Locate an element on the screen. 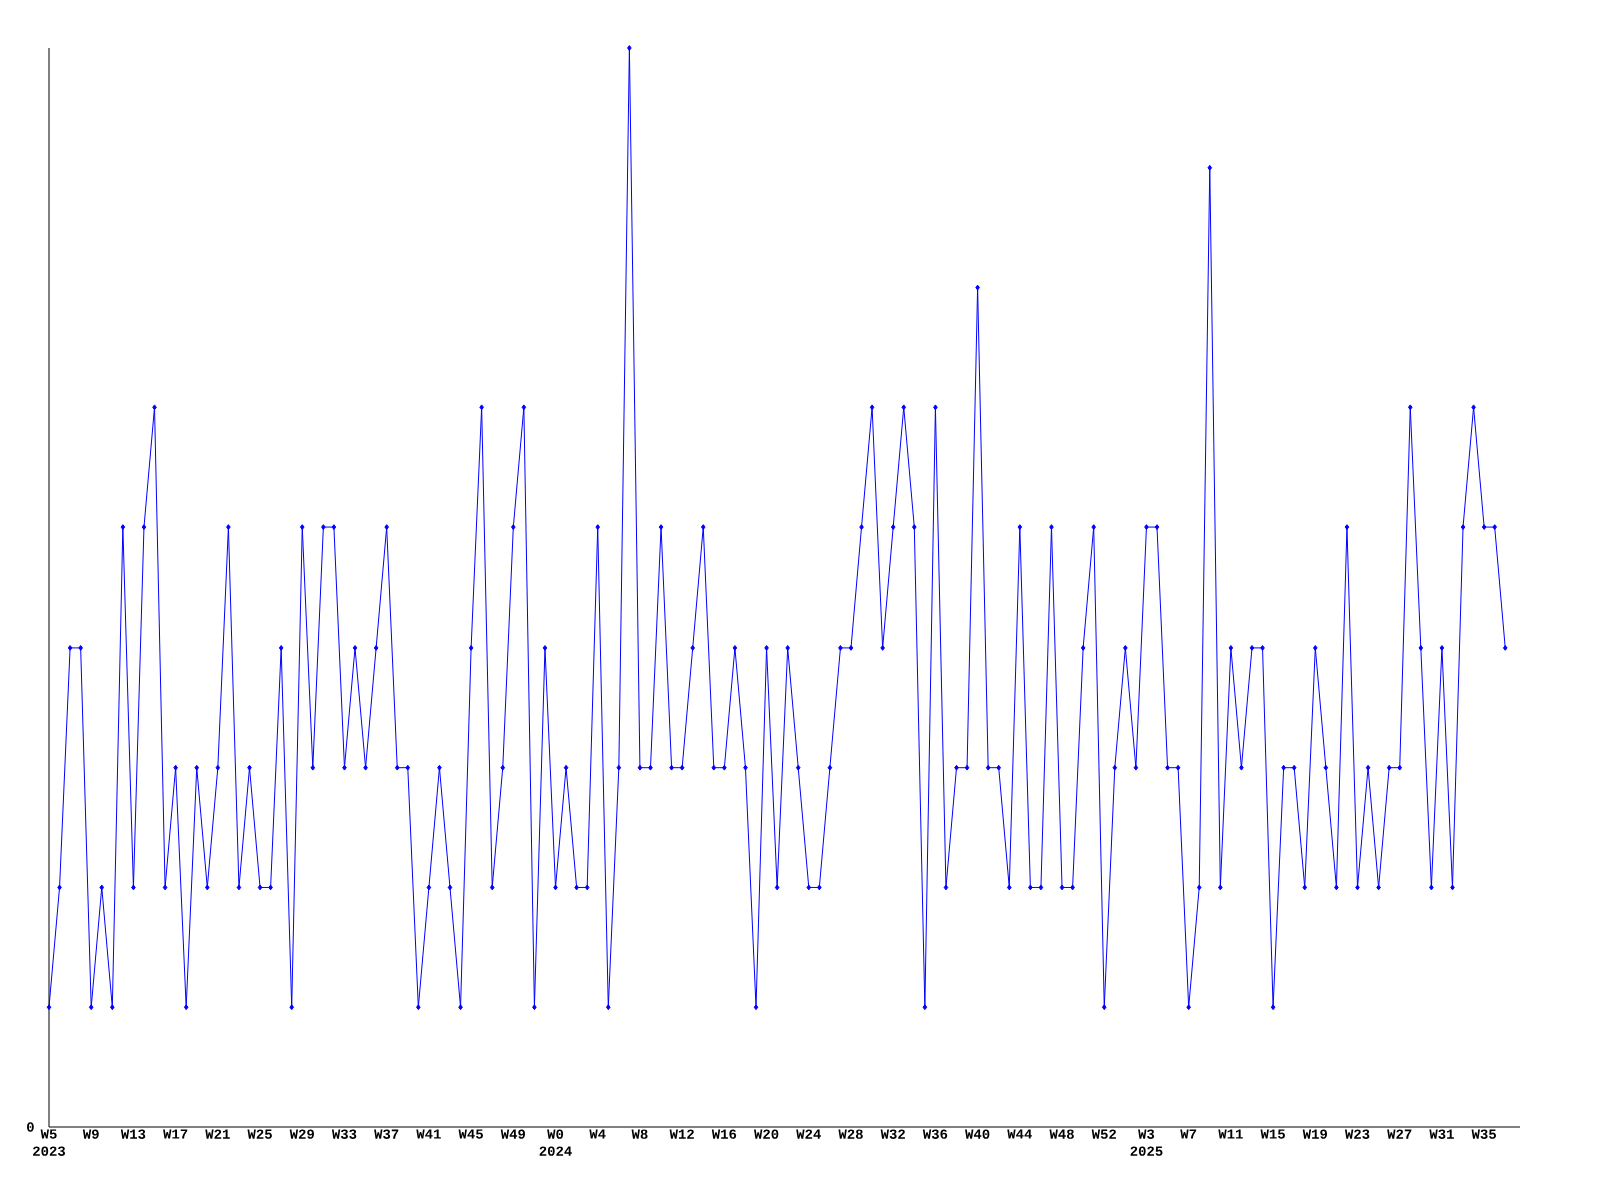 This screenshot has height=1200, width=1600. x-tick-label: W4 is located at coordinates (597, 1134).